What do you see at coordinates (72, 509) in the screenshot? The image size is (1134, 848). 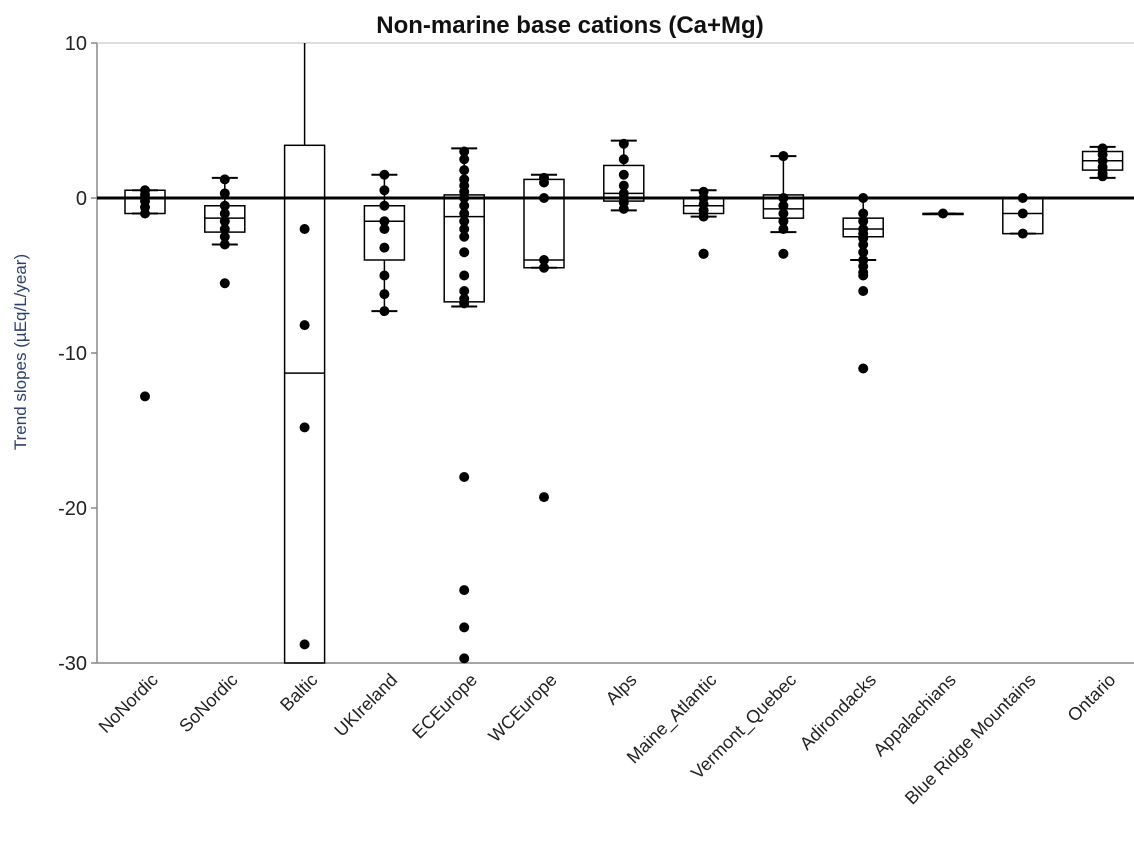 I see `y-tick-label: -20` at bounding box center [72, 509].